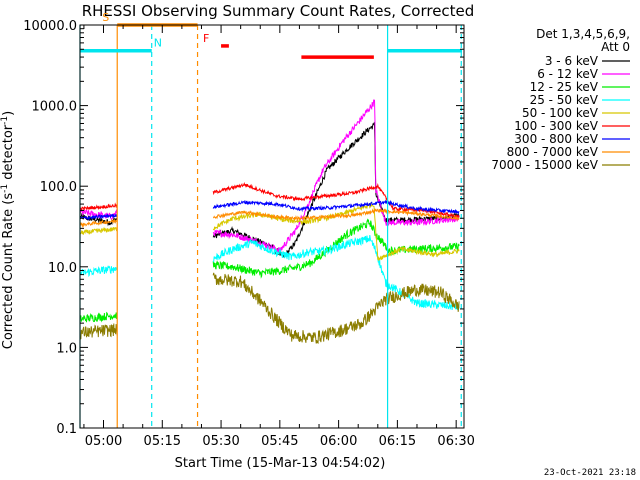 The height and width of the screenshot is (480, 640). I want to click on legend-entry-label: 300 - 800 keV, so click(556, 139).